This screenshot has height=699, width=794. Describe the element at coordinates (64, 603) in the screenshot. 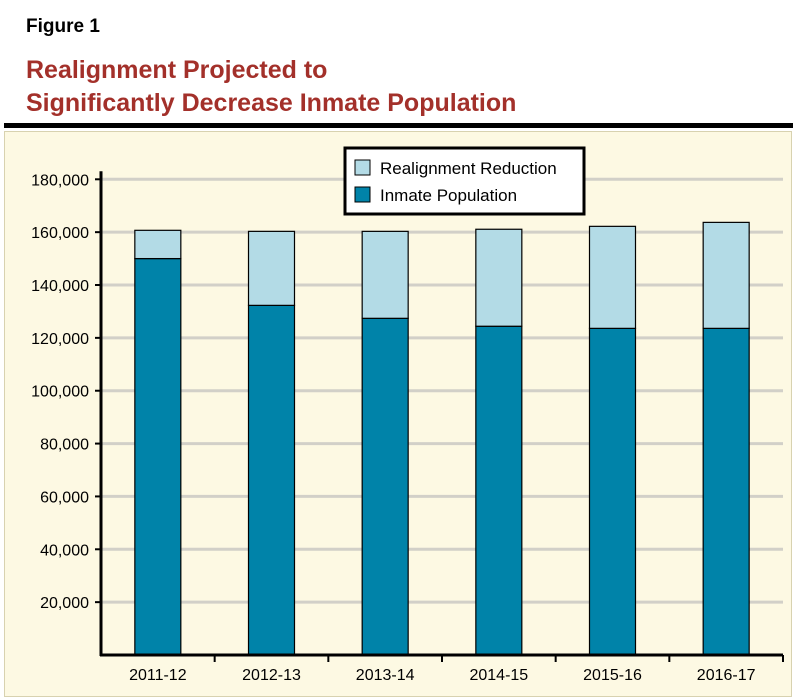

I see `y-tick-label: 20,000` at that location.